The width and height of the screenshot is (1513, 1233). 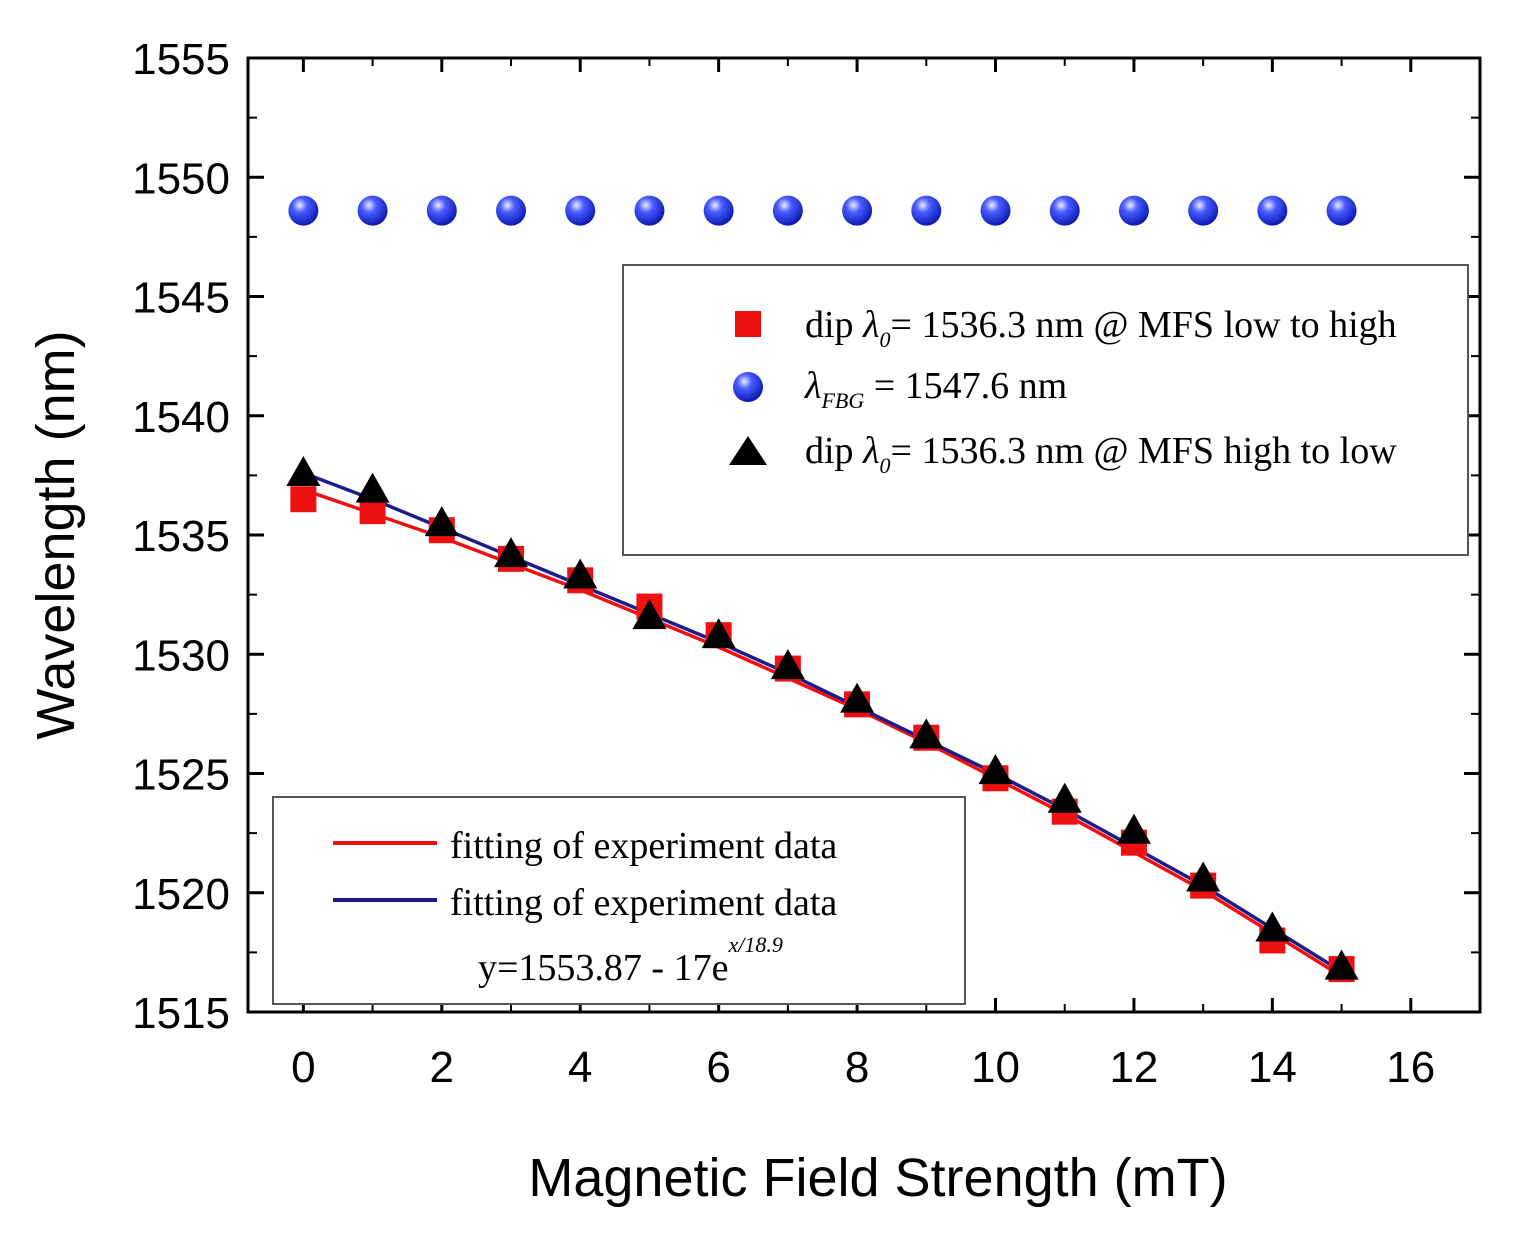 I want to click on legend-entry-1: dip λ0= 1536.3 nm @ MFS low to high, so click(x=1101, y=328).